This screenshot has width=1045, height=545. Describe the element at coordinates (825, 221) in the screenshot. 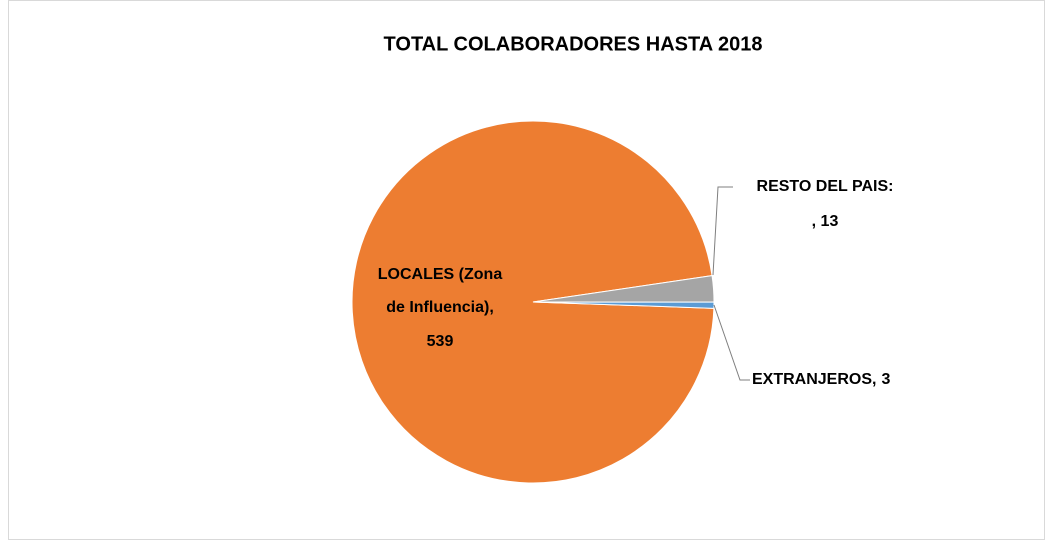

I see `data-label: , 13` at that location.